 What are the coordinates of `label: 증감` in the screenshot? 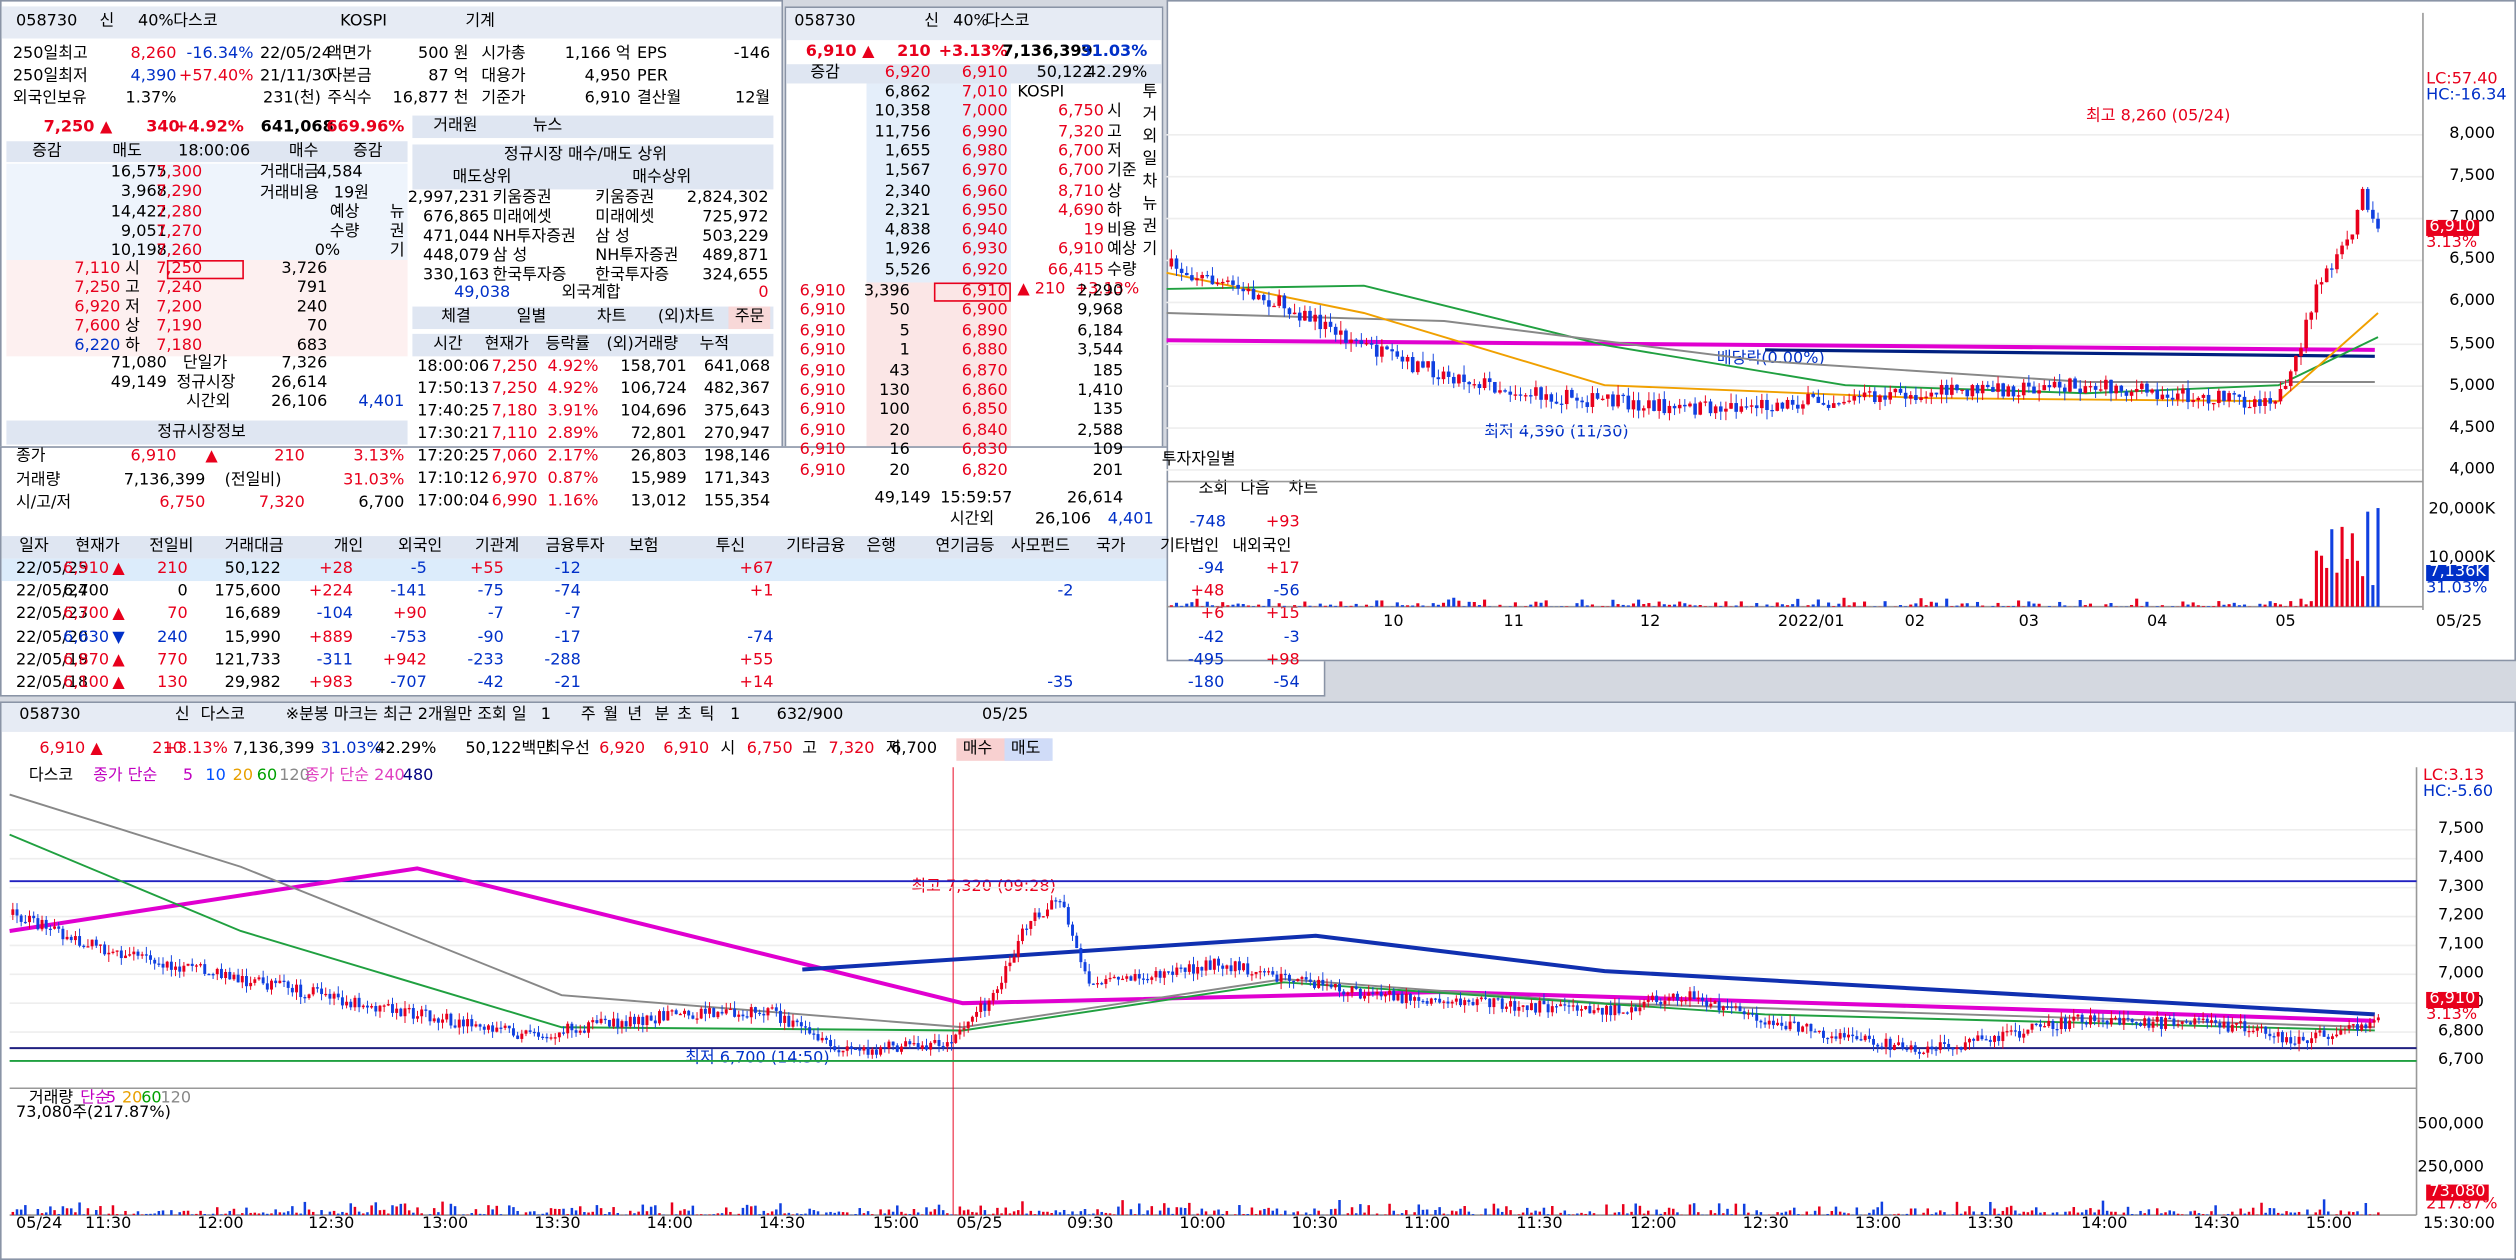 It's located at (825, 73).